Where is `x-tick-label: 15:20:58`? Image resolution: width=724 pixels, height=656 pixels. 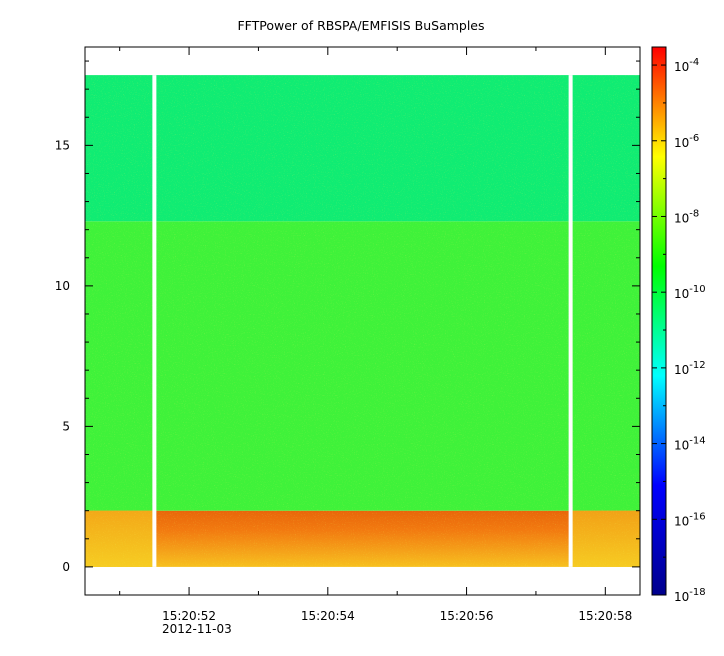 x-tick-label: 15:20:58 is located at coordinates (605, 616).